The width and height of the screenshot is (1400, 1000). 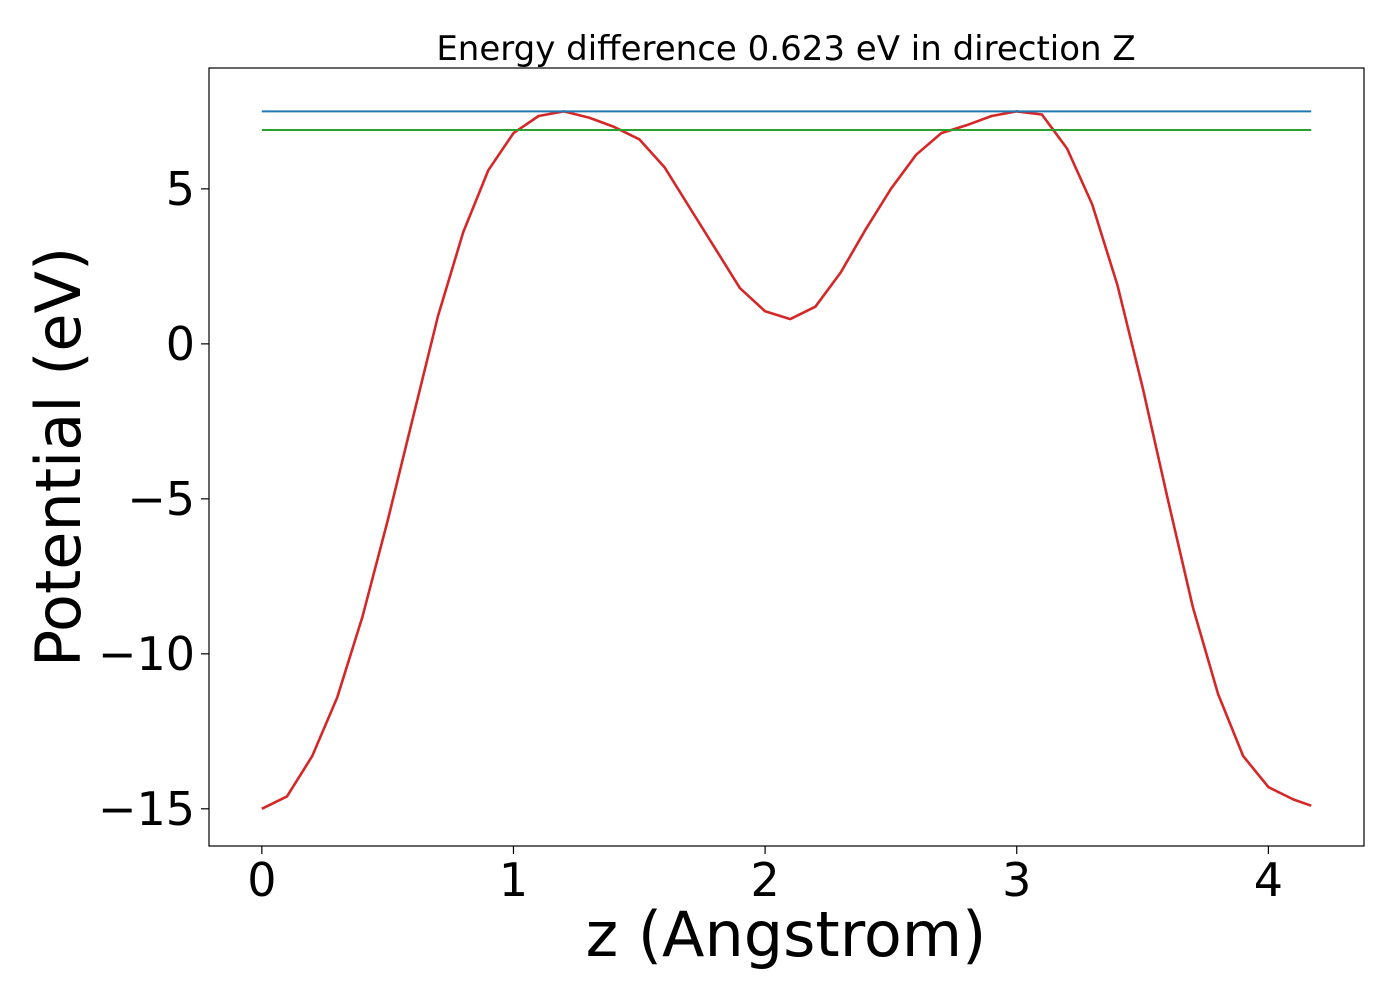 What do you see at coordinates (146, 654) in the screenshot?
I see `y-tick-label: −10` at bounding box center [146, 654].